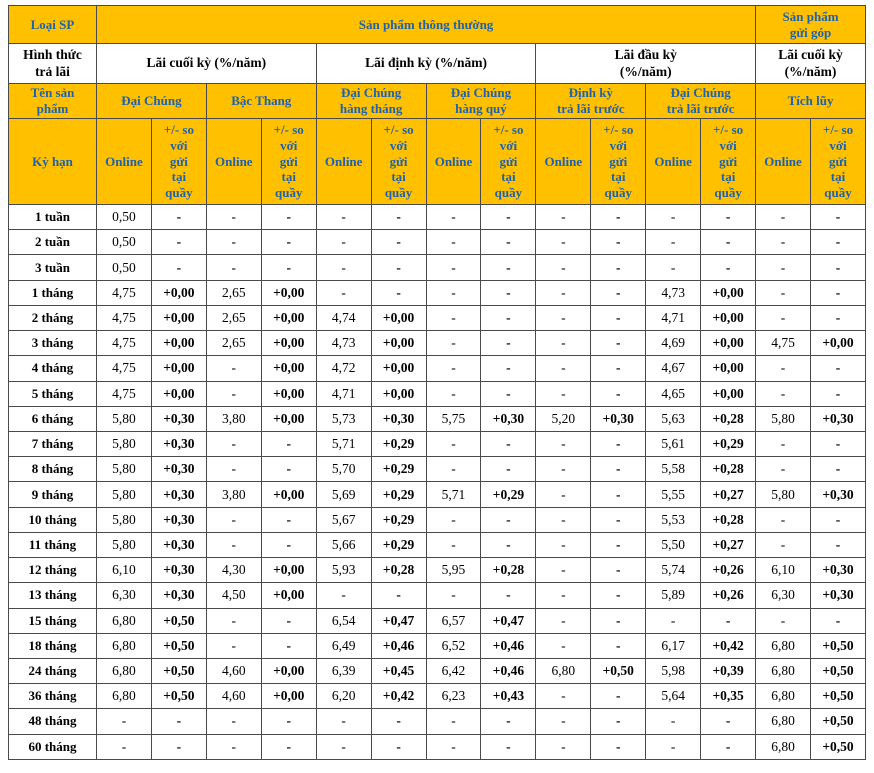 This screenshot has width=874, height=773. Describe the element at coordinates (426, 24) in the screenshot. I see `normal-products-group-header: Sản phẩm thông thường` at that location.